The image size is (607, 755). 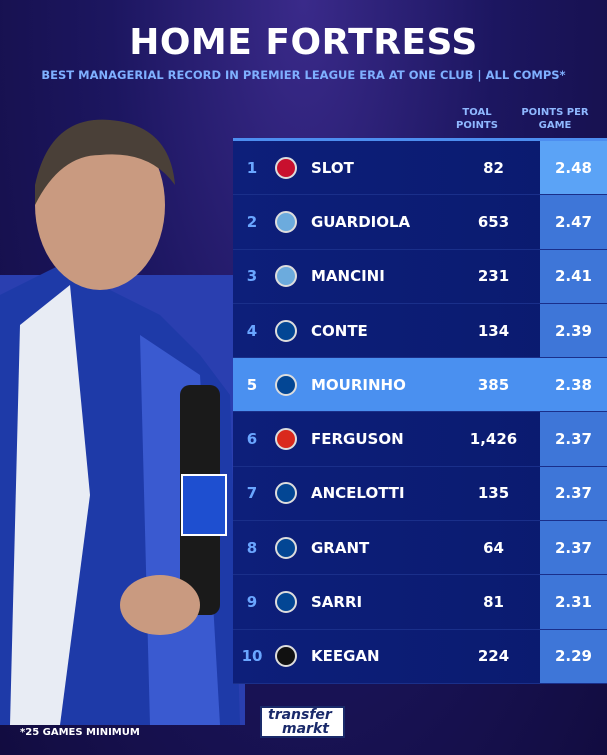 What do you see at coordinates (477, 119) in the screenshot?
I see `header-total-points: TOAL POINTS` at bounding box center [477, 119].